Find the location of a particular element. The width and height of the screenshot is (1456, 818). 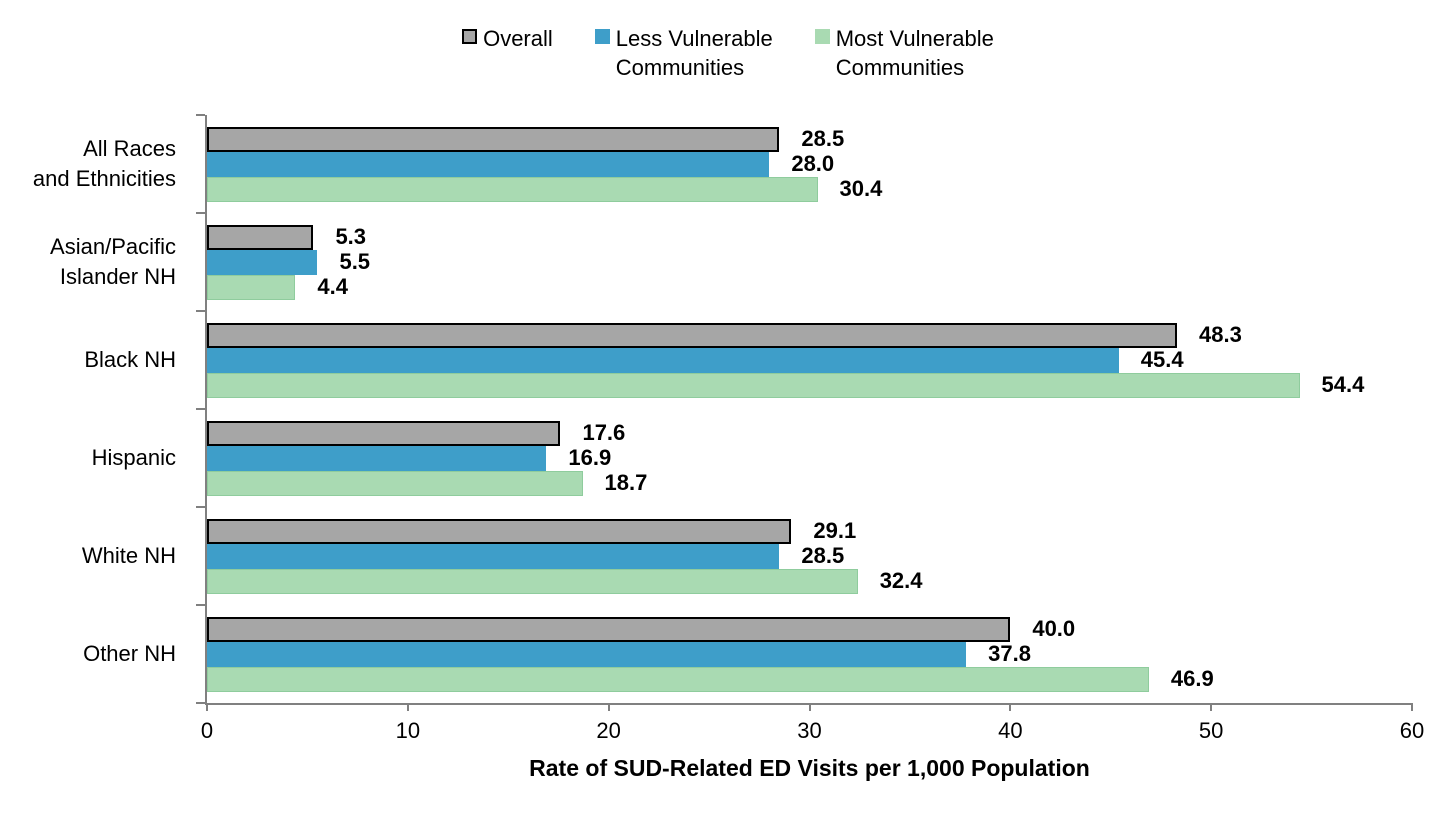

bar-most-vulnerable-communities-black-nh is located at coordinates (753, 385).